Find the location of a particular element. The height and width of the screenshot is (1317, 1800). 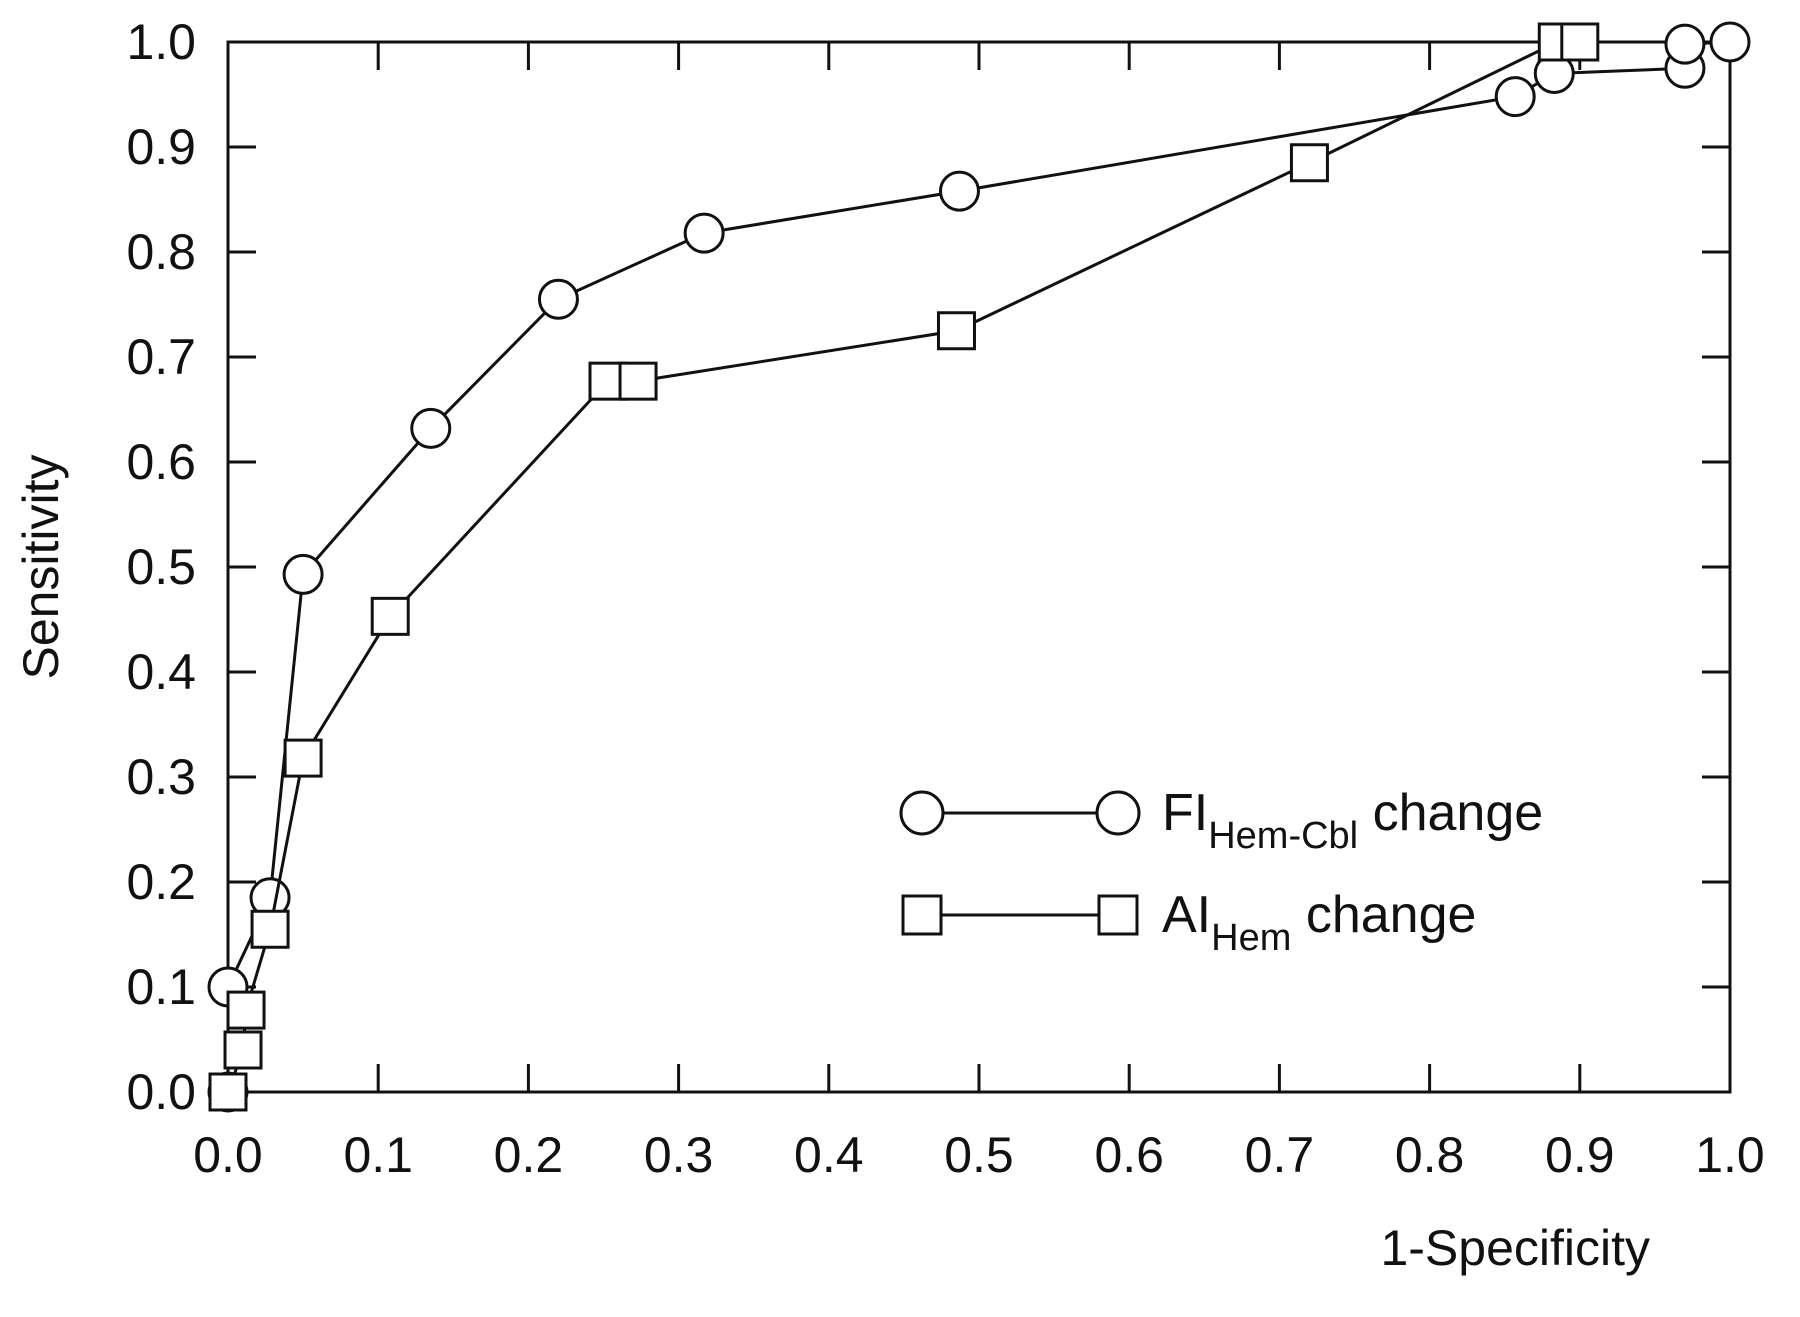

legend-label-ai: AIHem change is located at coordinates (1319, 922).